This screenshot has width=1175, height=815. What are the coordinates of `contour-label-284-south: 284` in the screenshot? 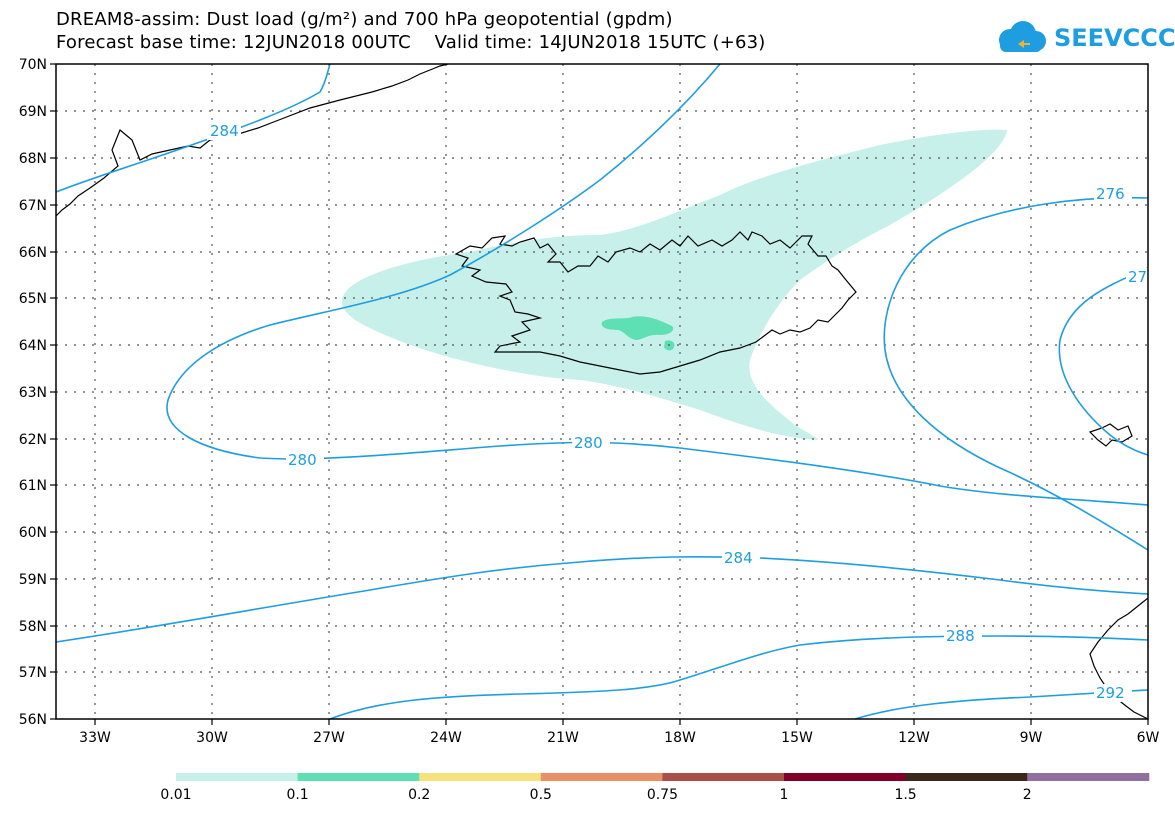 It's located at (738, 558).